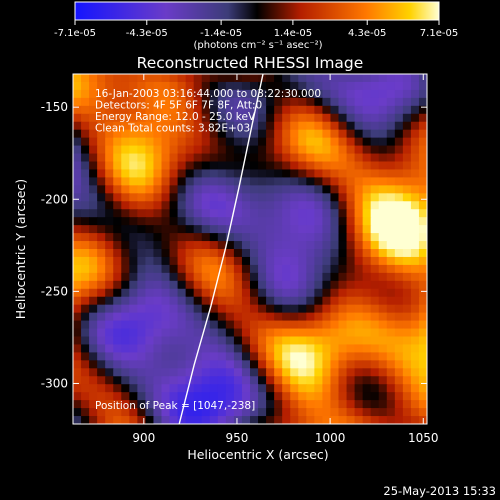 The height and width of the screenshot is (500, 500). Describe the element at coordinates (221, 33) in the screenshot. I see `colorbar-tick-label: -1.4e-05` at that location.